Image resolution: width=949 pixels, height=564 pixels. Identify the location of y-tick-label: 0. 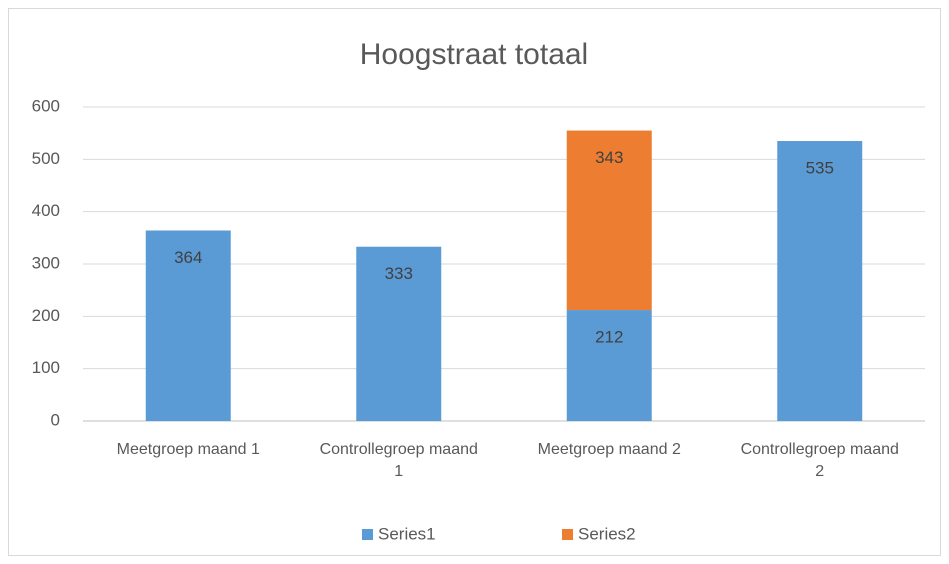
(55, 419).